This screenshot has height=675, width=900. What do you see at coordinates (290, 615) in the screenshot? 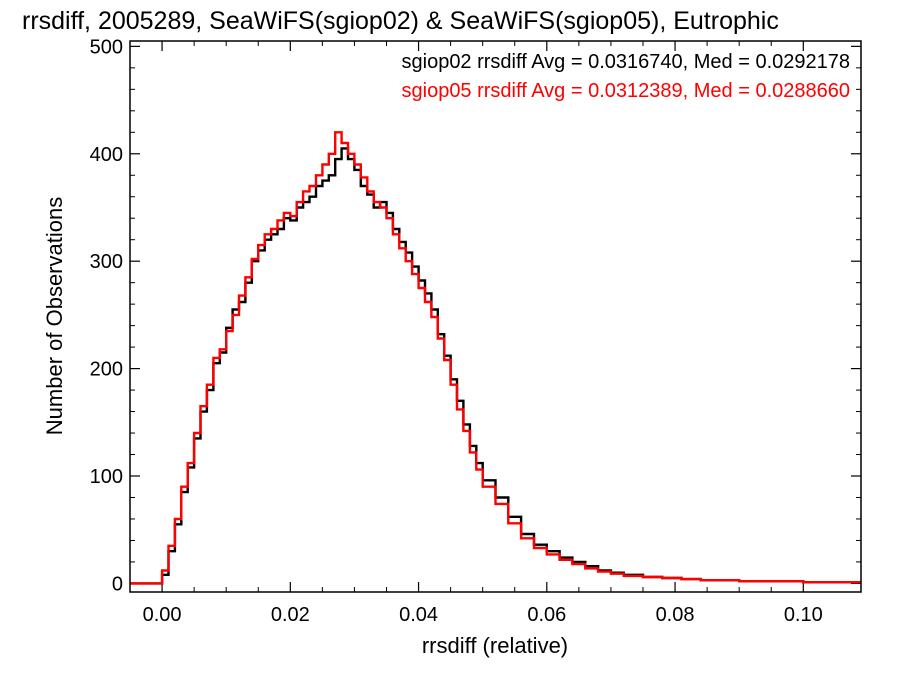
I see `x-tick-label: 0.02` at bounding box center [290, 615].